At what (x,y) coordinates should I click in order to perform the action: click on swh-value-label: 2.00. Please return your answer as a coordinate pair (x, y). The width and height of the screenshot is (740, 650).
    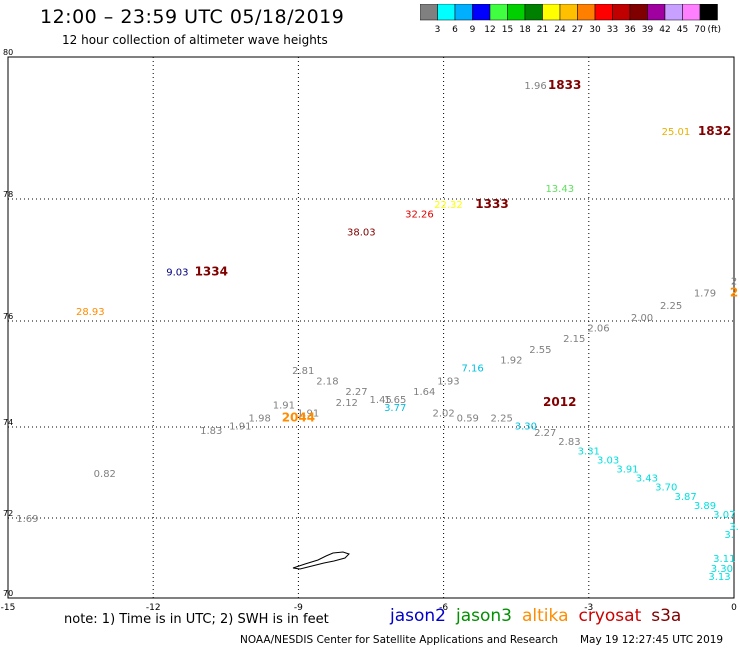
    Looking at the image, I should click on (642, 318).